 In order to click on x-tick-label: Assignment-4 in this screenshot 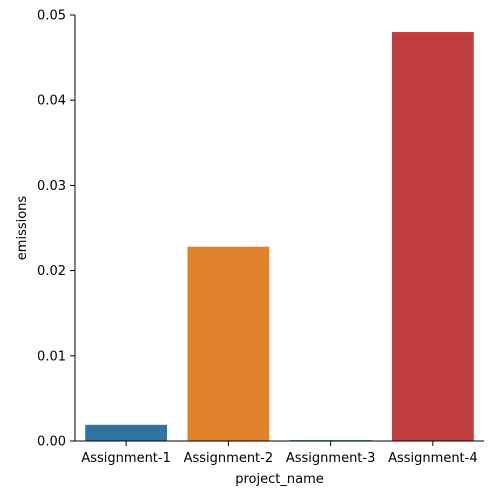, I will do `click(433, 458)`.